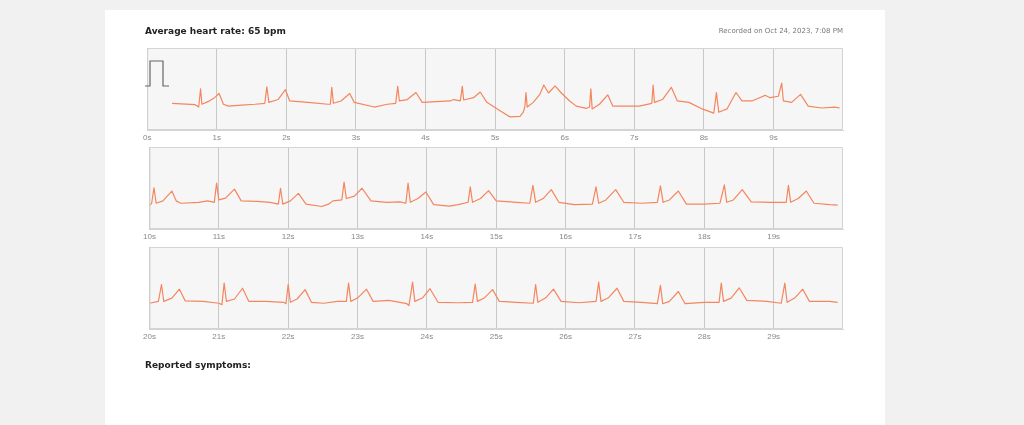 This screenshot has height=425, width=1024. I want to click on x-tick-label: 13s, so click(357, 236).